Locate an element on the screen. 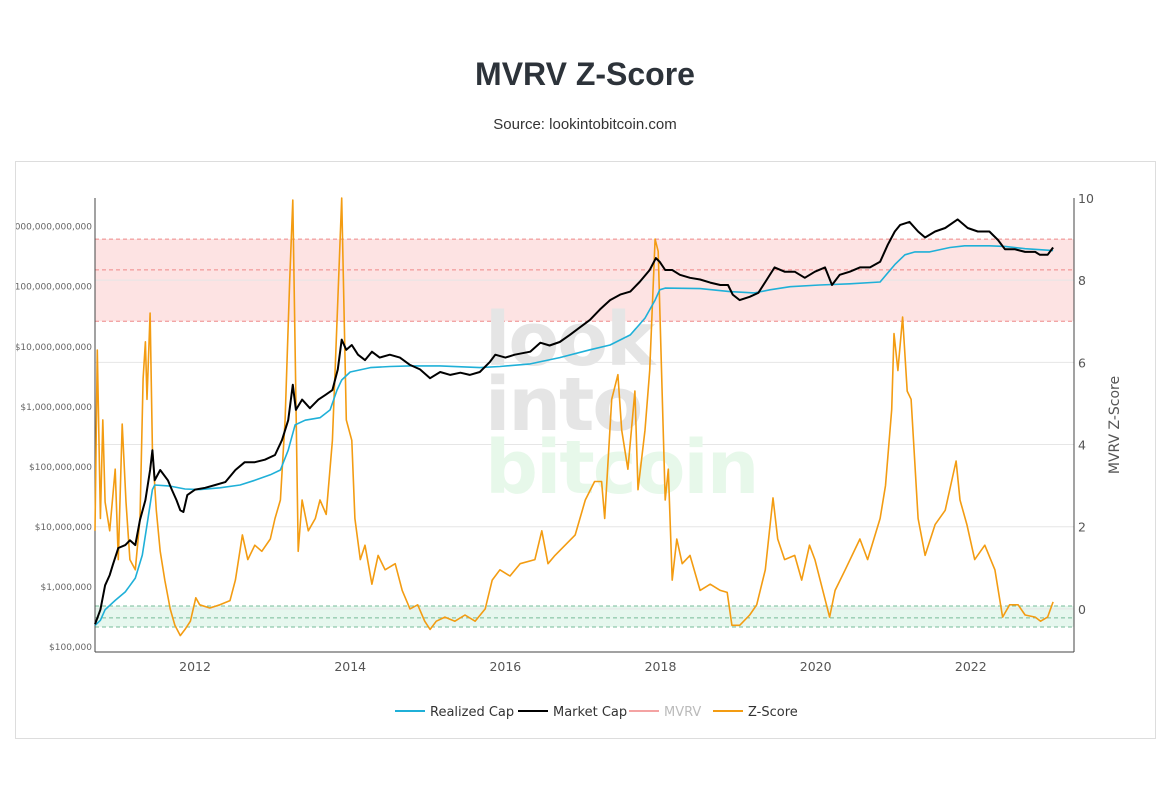 This screenshot has height=787, width=1170. left-tick-label: $1,000,000 is located at coordinates (66, 588).